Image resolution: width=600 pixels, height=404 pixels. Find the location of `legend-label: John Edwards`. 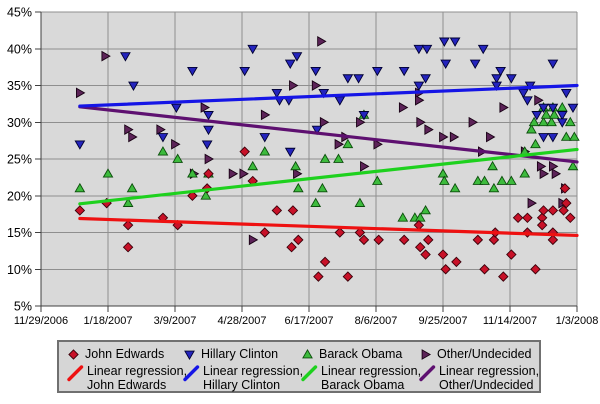

legend-label: John Edwards is located at coordinates (125, 354).